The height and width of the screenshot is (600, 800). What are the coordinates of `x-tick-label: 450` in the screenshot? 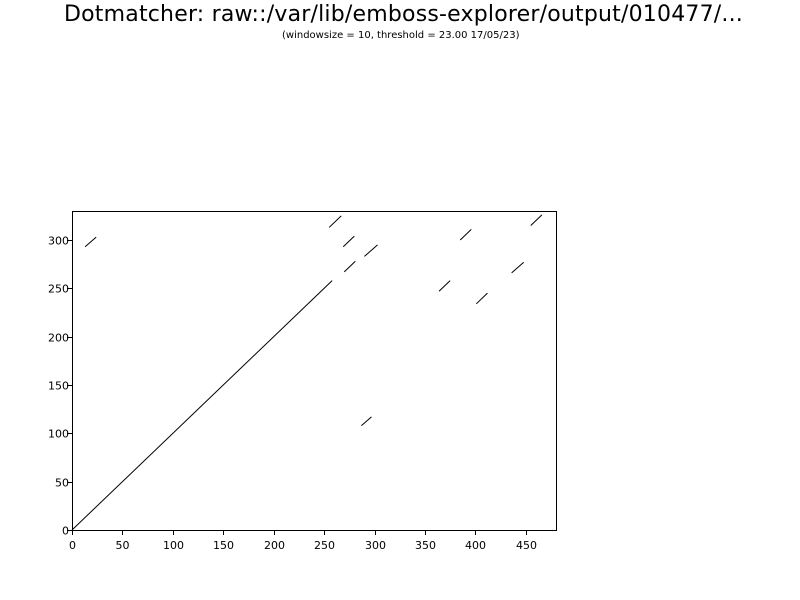 It's located at (526, 545).